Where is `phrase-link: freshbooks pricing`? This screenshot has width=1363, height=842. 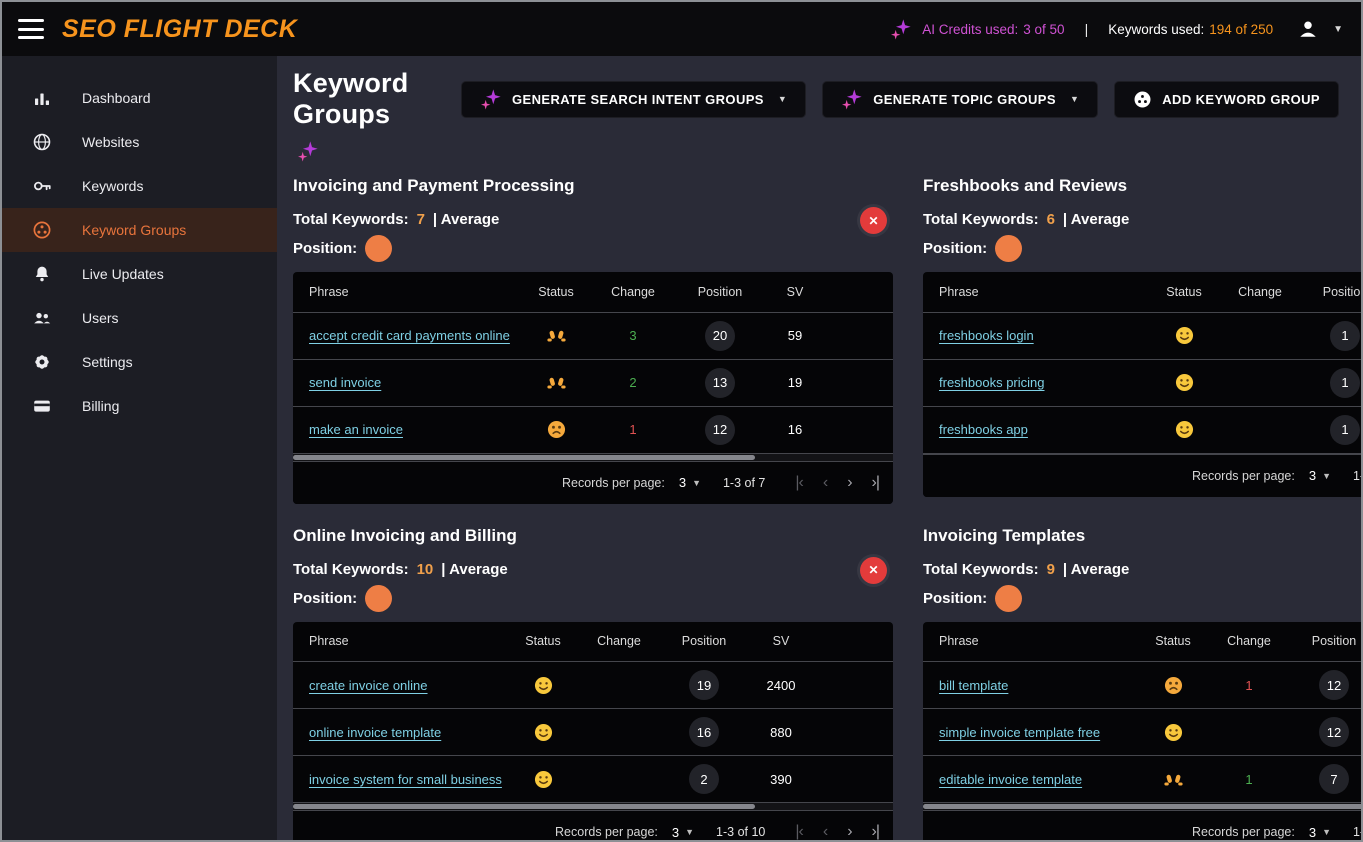 phrase-link: freshbooks pricing is located at coordinates (992, 382).